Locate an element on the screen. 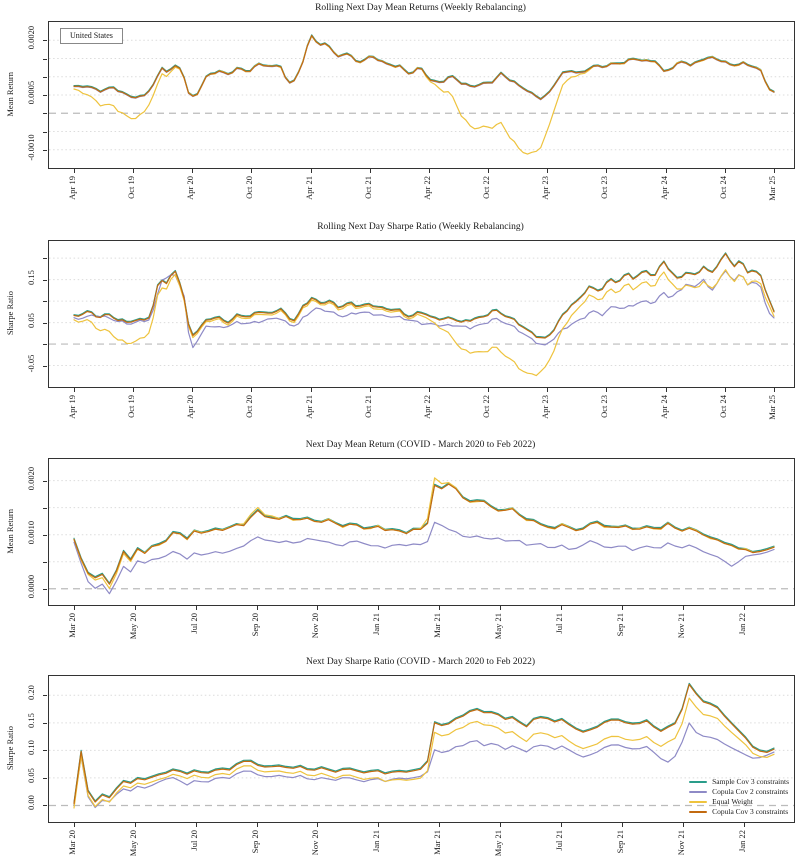 This screenshot has width=798, height=864. y-tick-label-text: -0.0010 is located at coordinates (31, 147).